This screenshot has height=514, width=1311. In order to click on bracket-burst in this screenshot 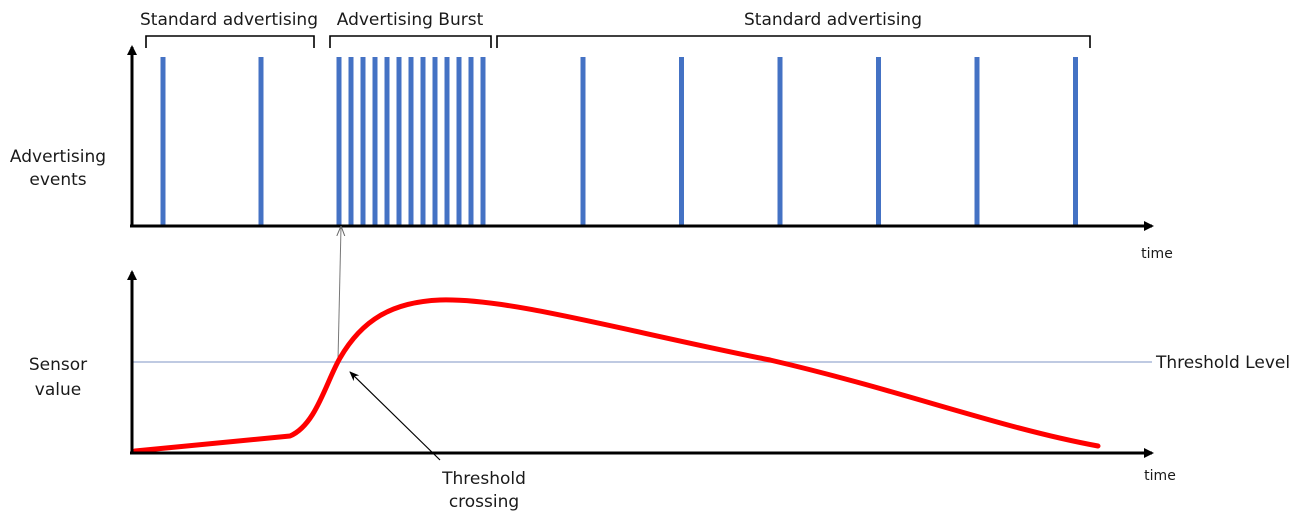, I will do `click(410, 41)`.